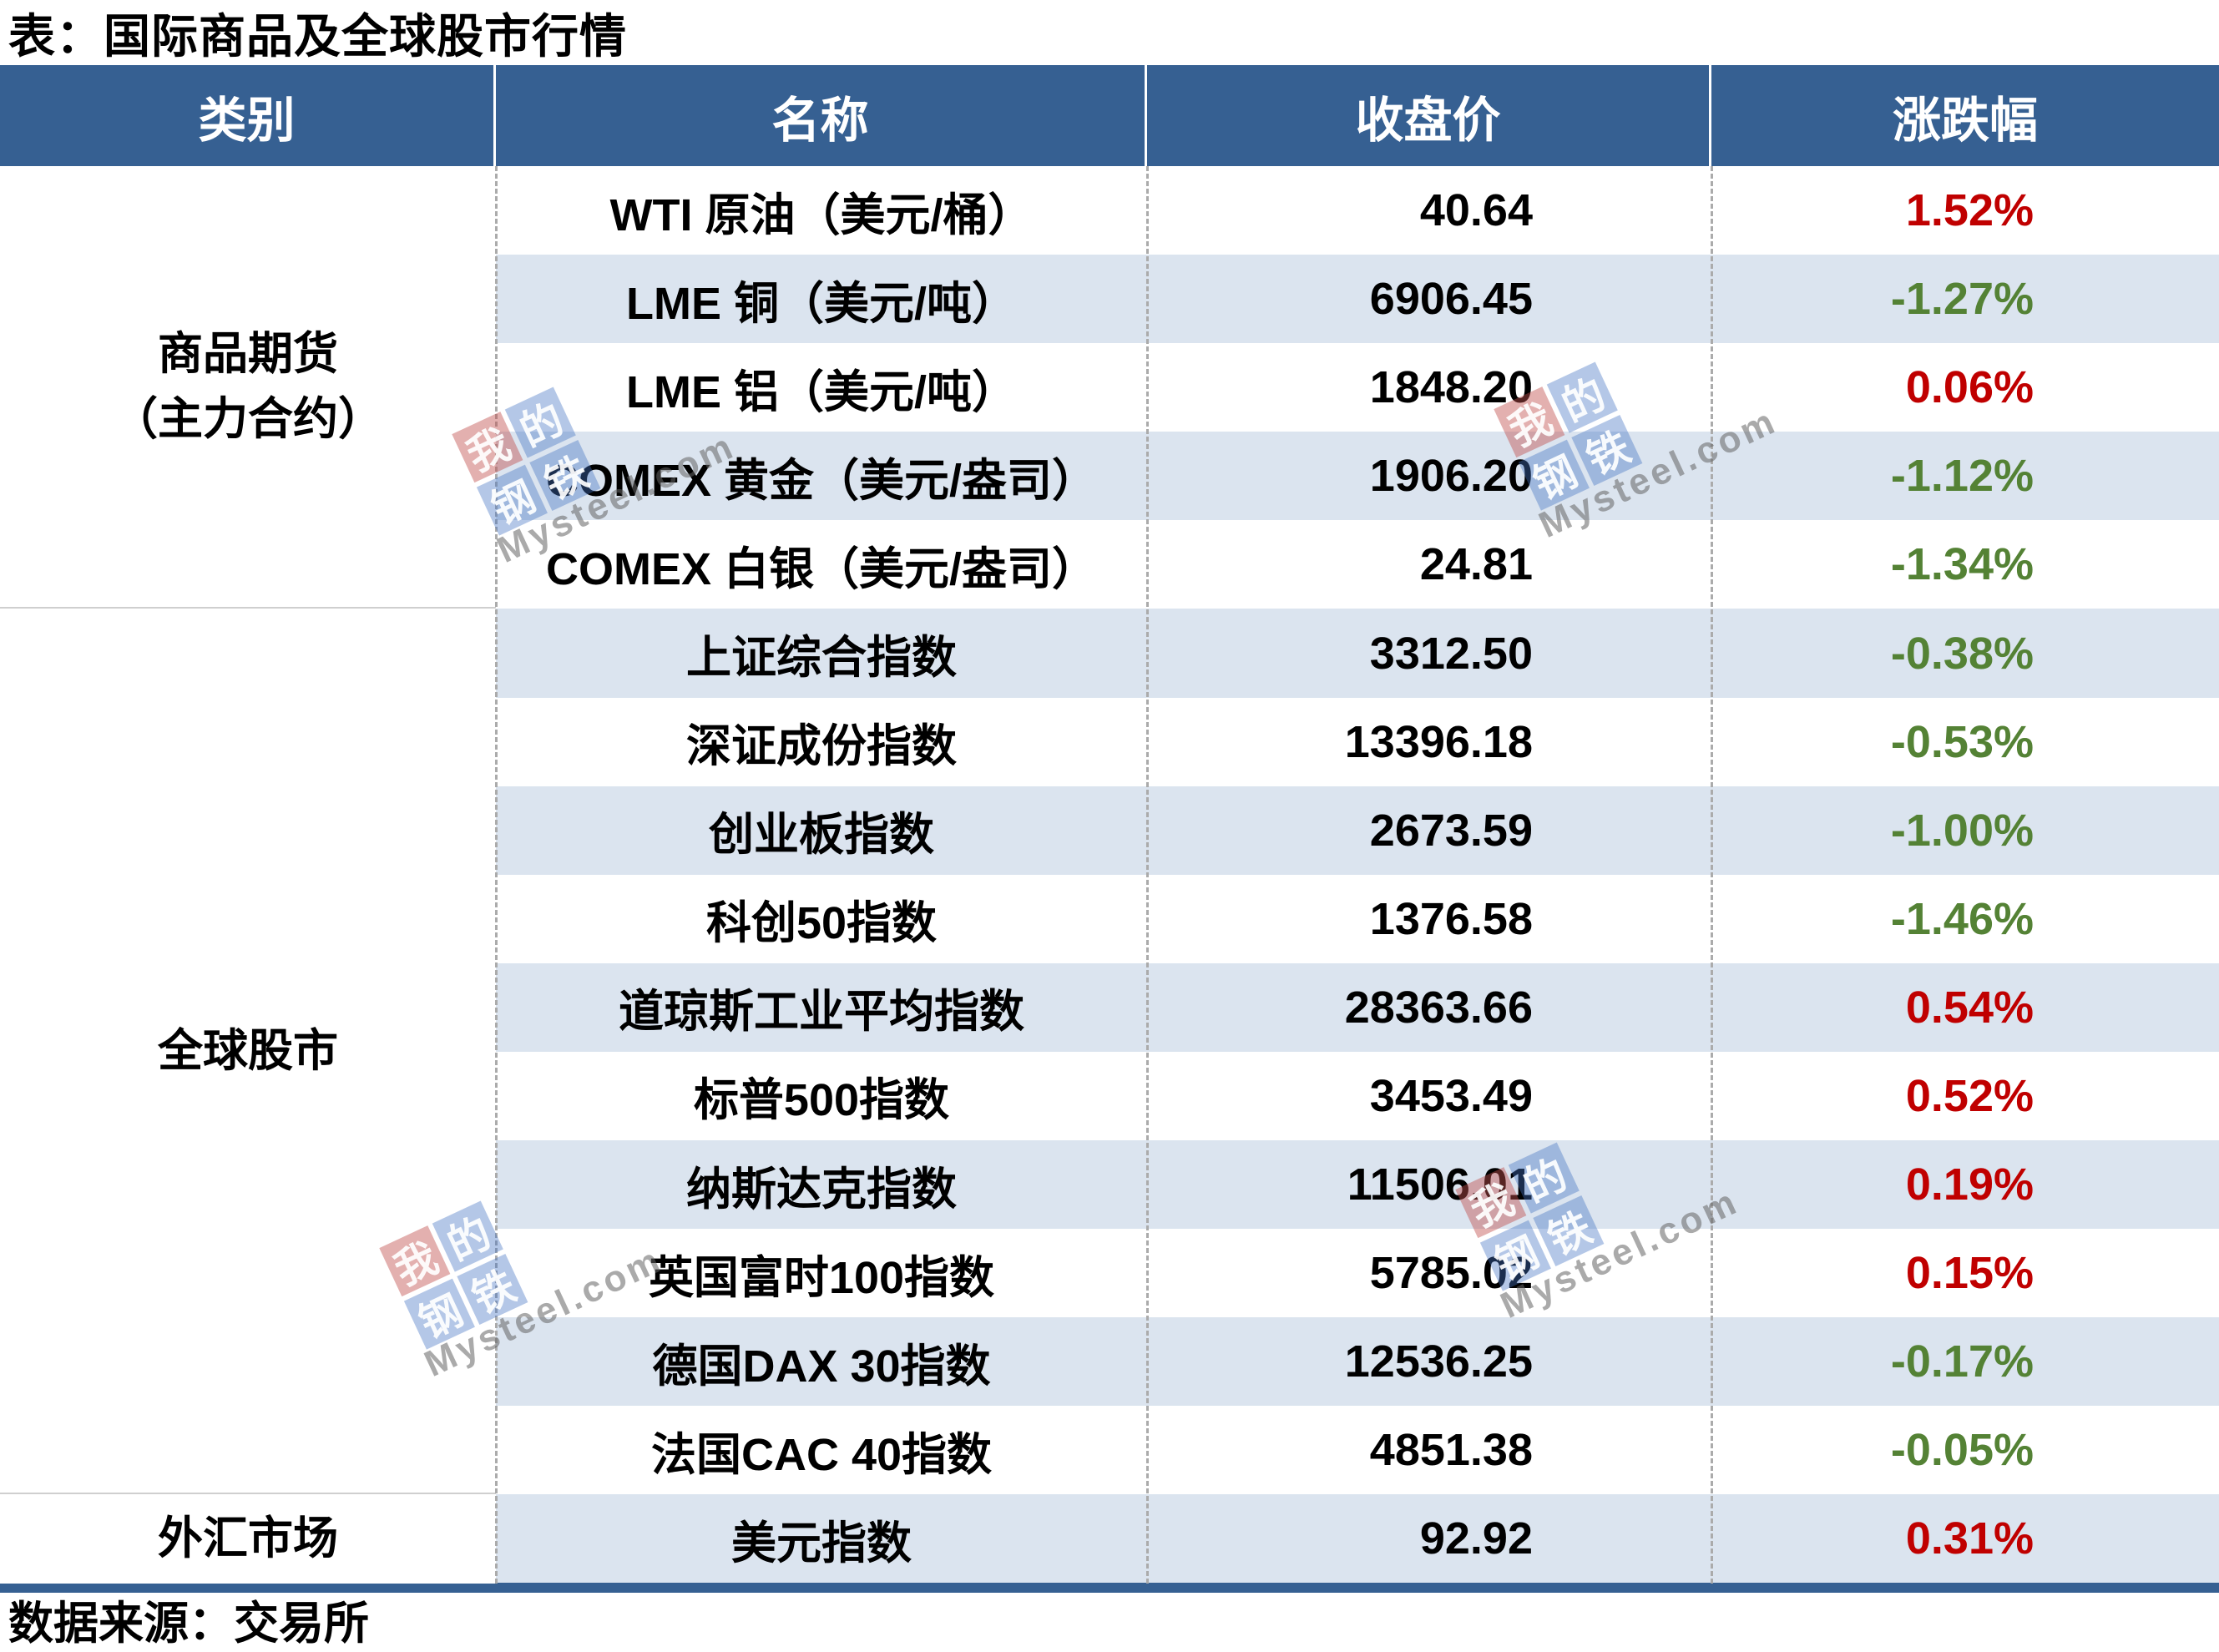 This screenshot has height=1652, width=2219. What do you see at coordinates (821, 830) in the screenshot?
I see `instrument-name-cell: 创业板指数` at bounding box center [821, 830].